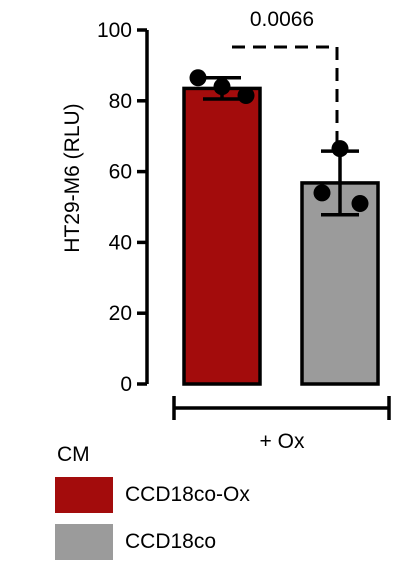 Image resolution: width=415 pixels, height=570 pixels. Describe the element at coordinates (126, 384) in the screenshot. I see `y-tick-label-0: 0` at that location.